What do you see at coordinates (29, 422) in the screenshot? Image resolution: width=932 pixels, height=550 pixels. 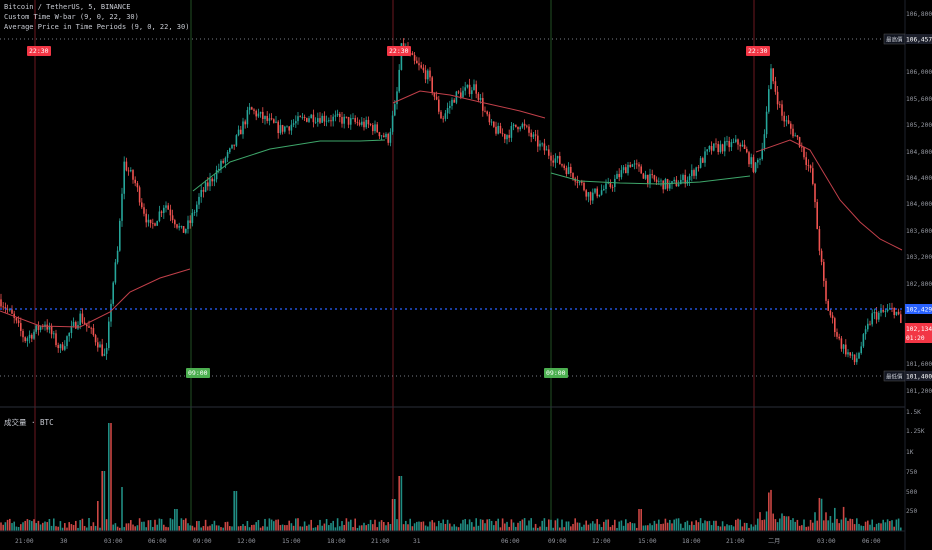 I see `volume-legend: 成交量 · BTC` at bounding box center [29, 422].